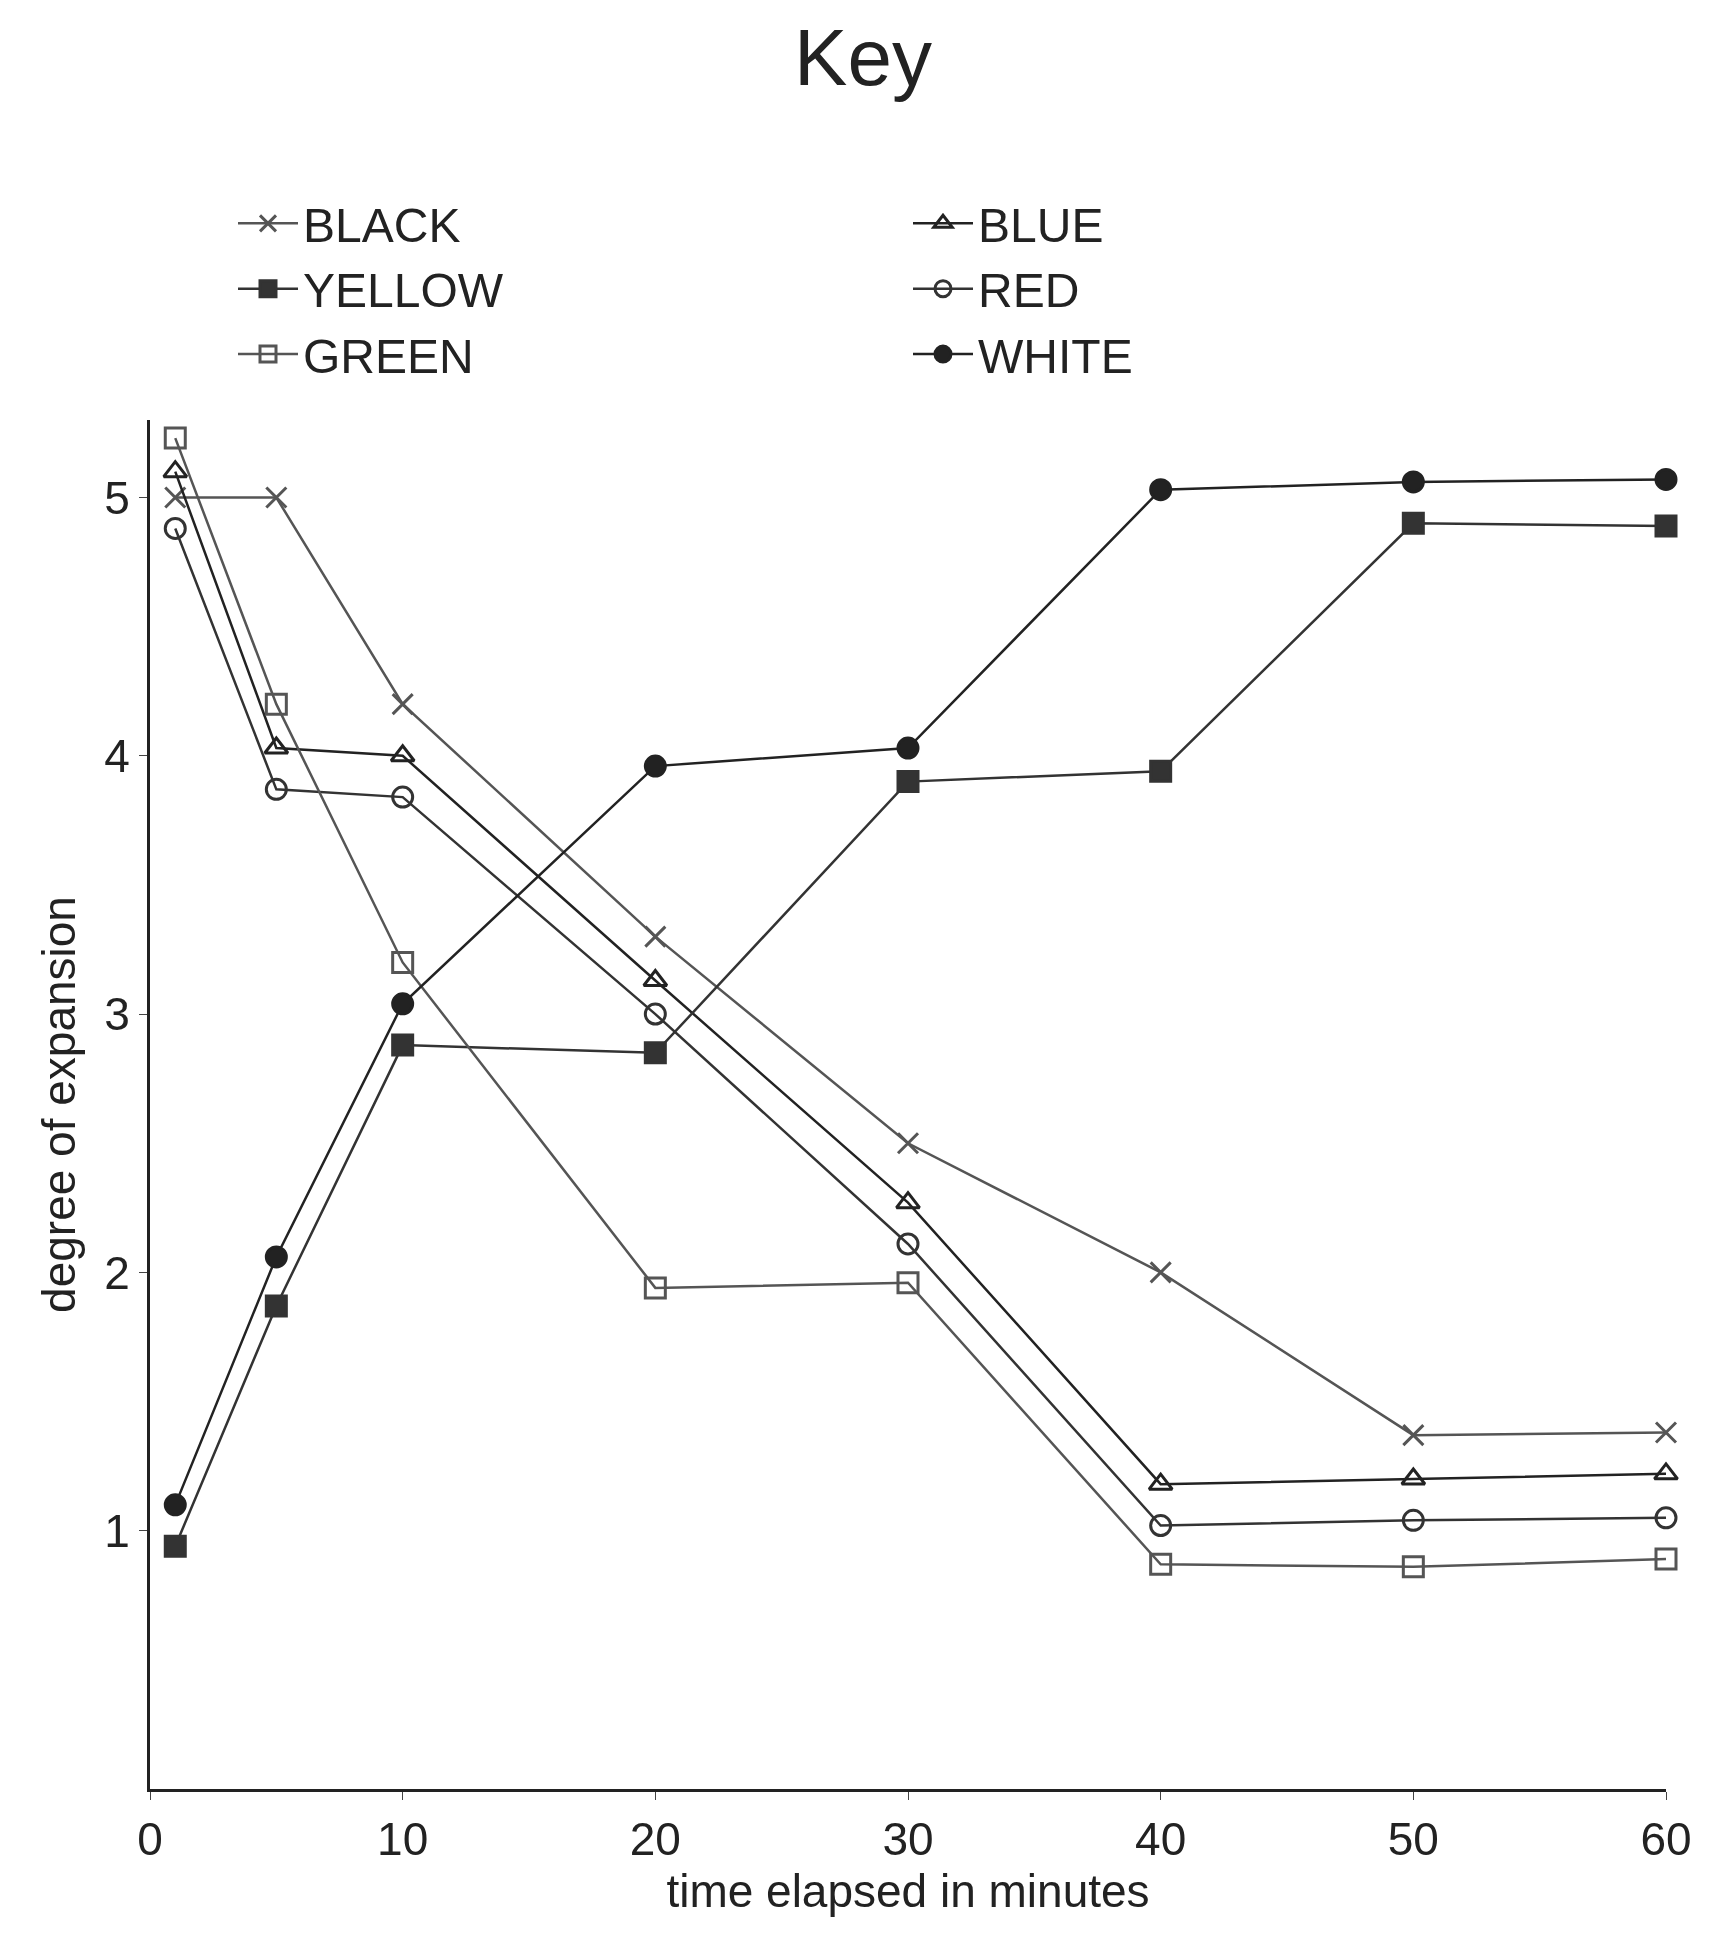  I want to click on x-tick-label: 30, so click(908, 1839).